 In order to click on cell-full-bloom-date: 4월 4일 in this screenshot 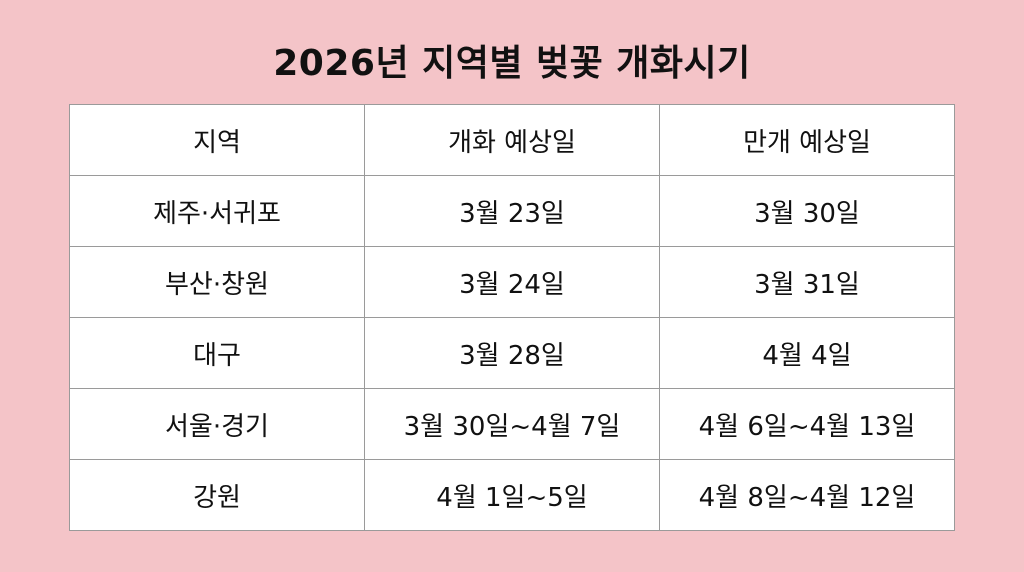, I will do `click(807, 353)`.